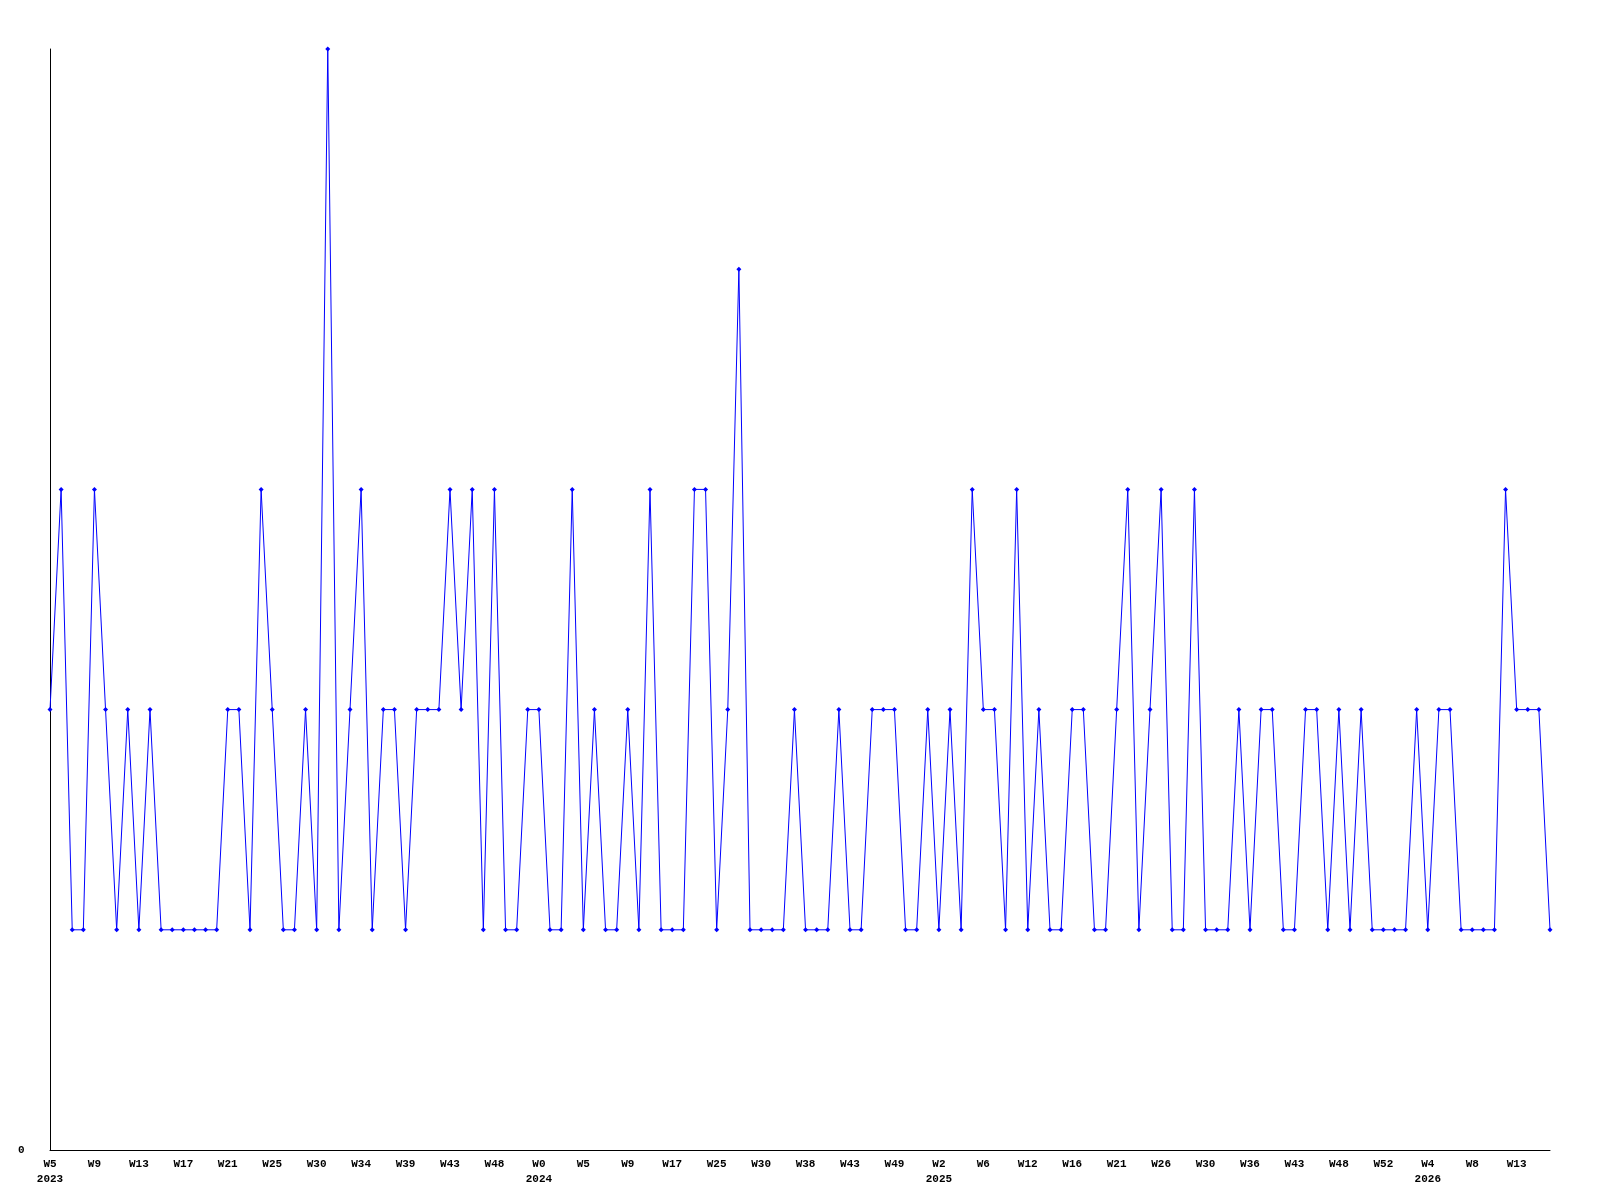 The height and width of the screenshot is (1200, 1600). Describe the element at coordinates (1383, 1163) in the screenshot. I see `x-tick-label: W52` at that location.